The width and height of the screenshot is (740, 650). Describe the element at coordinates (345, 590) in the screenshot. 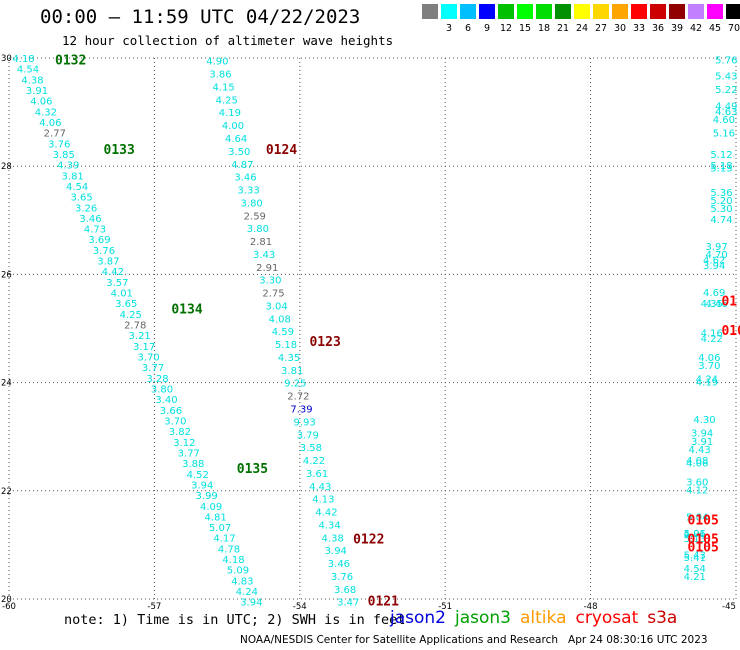

I see `wave-height-value: 3.68` at that location.